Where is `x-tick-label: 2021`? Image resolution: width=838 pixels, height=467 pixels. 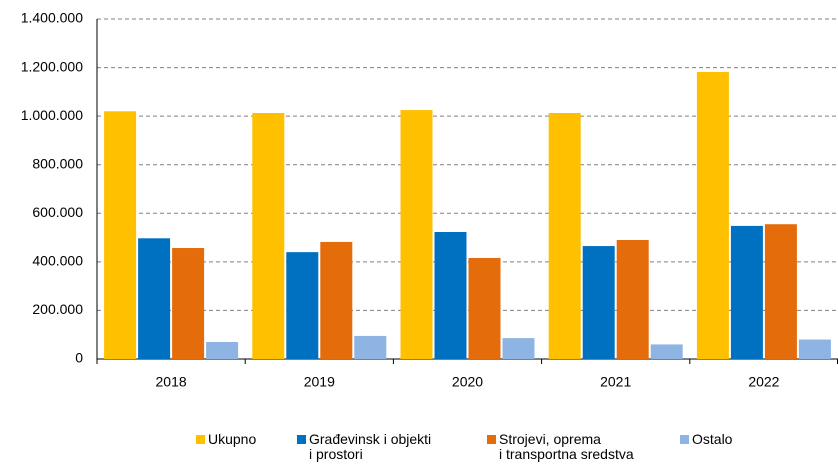
x-tick-label: 2021 is located at coordinates (615, 382).